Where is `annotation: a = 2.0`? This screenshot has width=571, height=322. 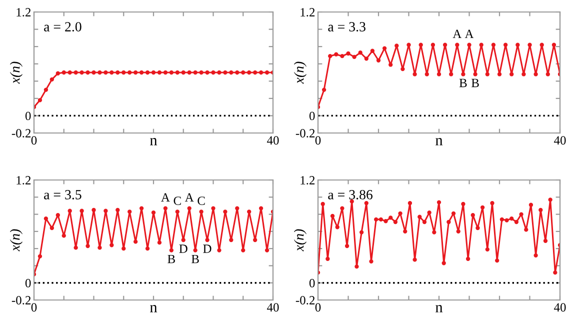 annotation: a = 2.0 is located at coordinates (63, 27).